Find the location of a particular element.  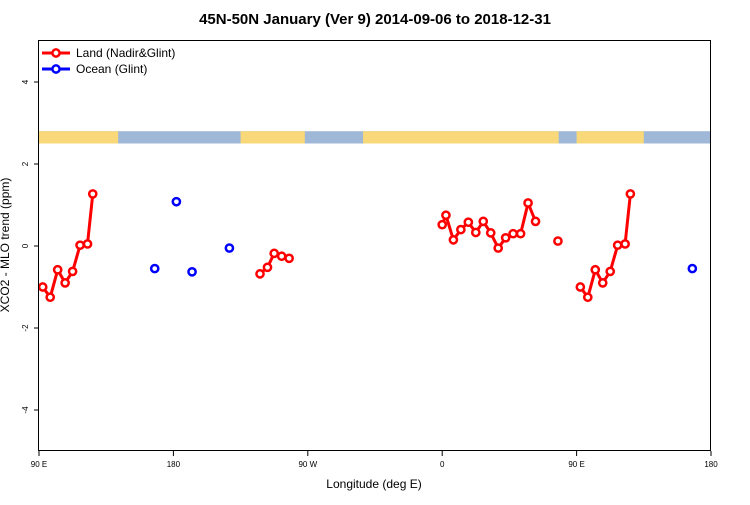

y-tick-label-2: 0 is located at coordinates (25, 245).